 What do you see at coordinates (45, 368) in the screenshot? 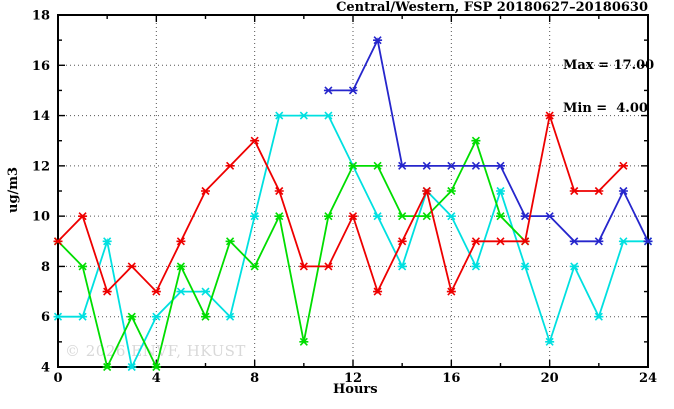
I see `y-tick-label: 4` at bounding box center [45, 368].